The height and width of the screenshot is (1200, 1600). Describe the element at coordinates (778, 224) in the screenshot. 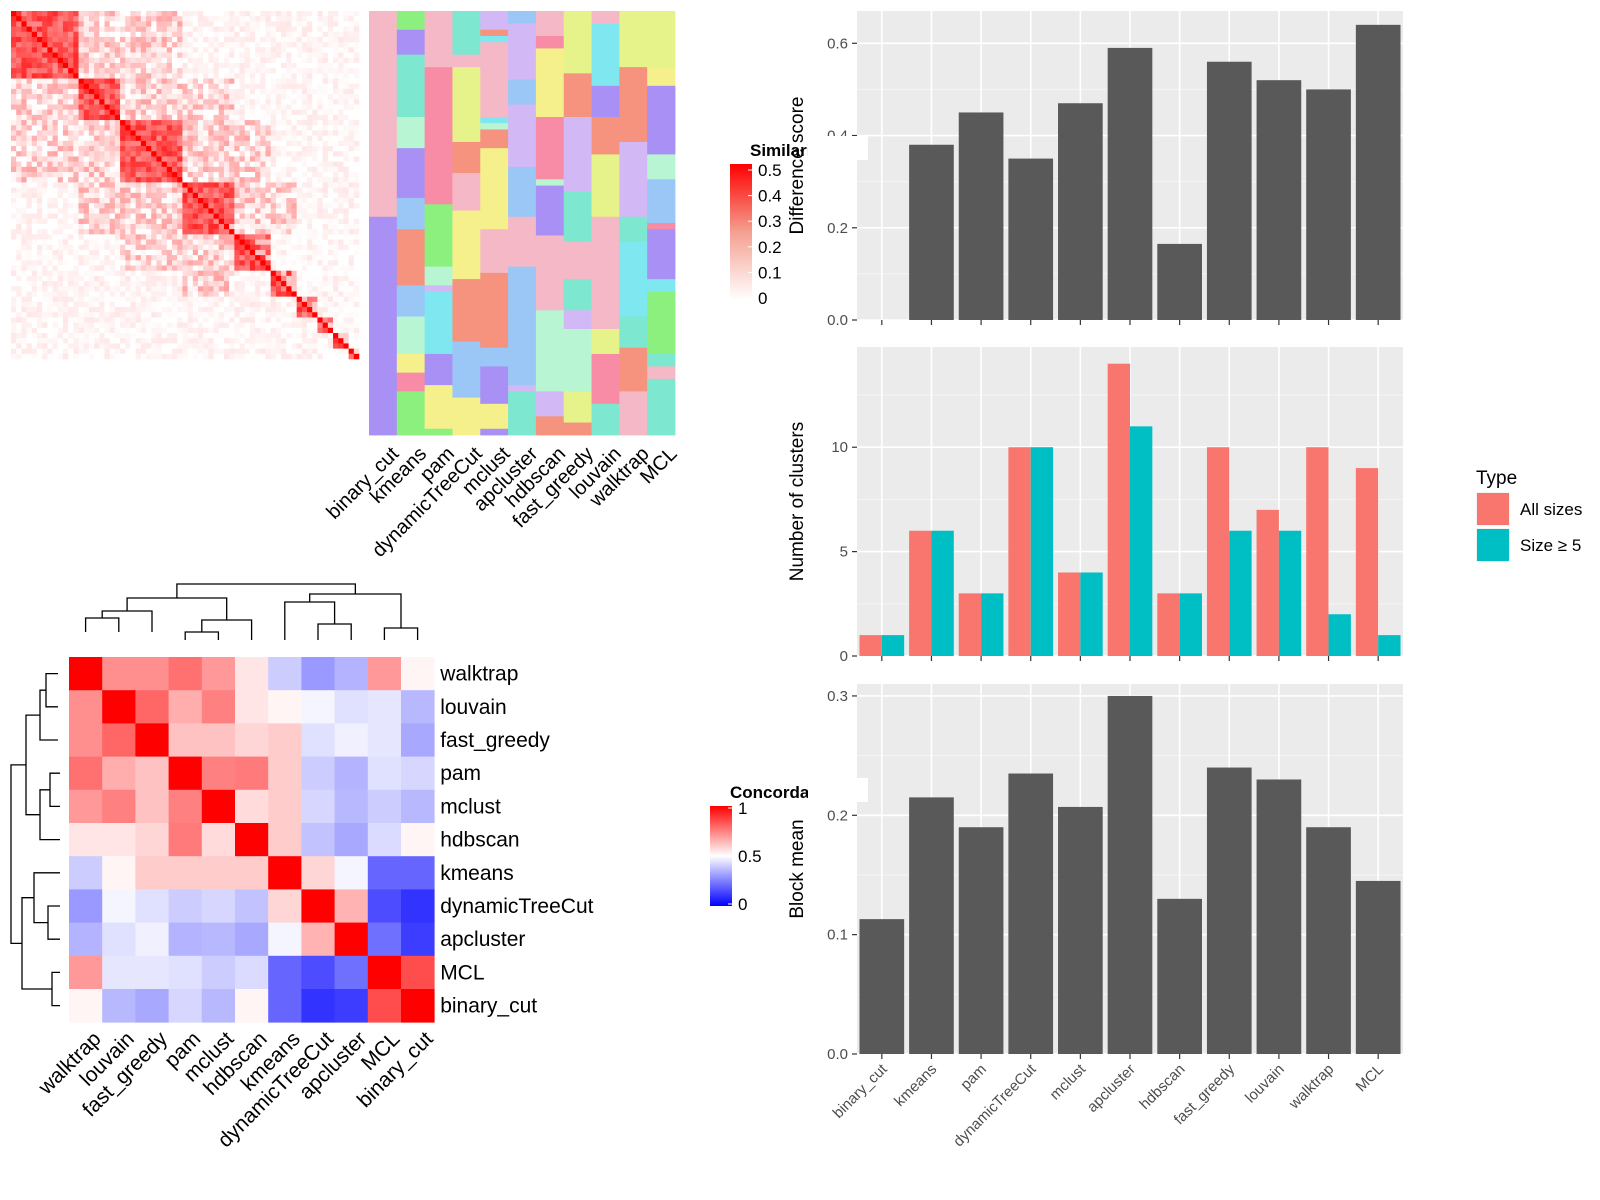

I see `similarity-legend: Similarity 0.50.40.30.20.10` at that location.